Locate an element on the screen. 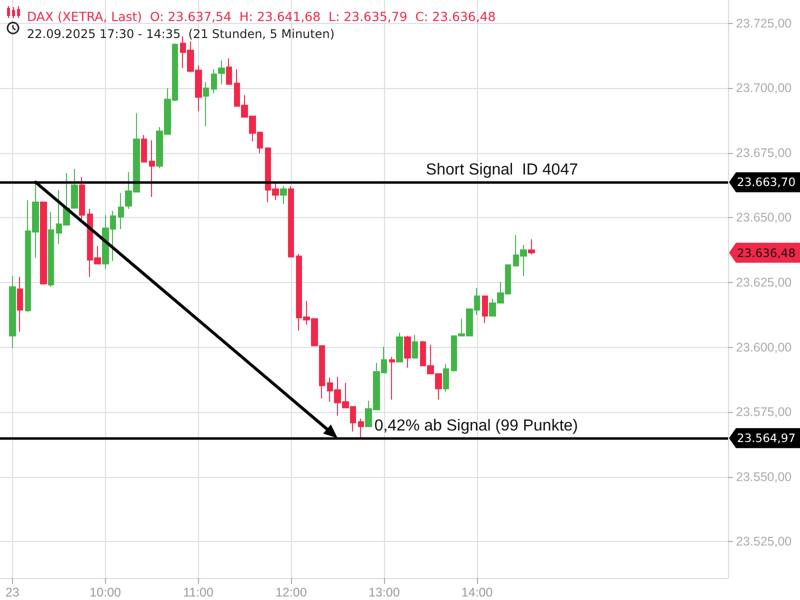 The image size is (800, 600). y-tick-label: 23.725,00 is located at coordinates (764, 23).